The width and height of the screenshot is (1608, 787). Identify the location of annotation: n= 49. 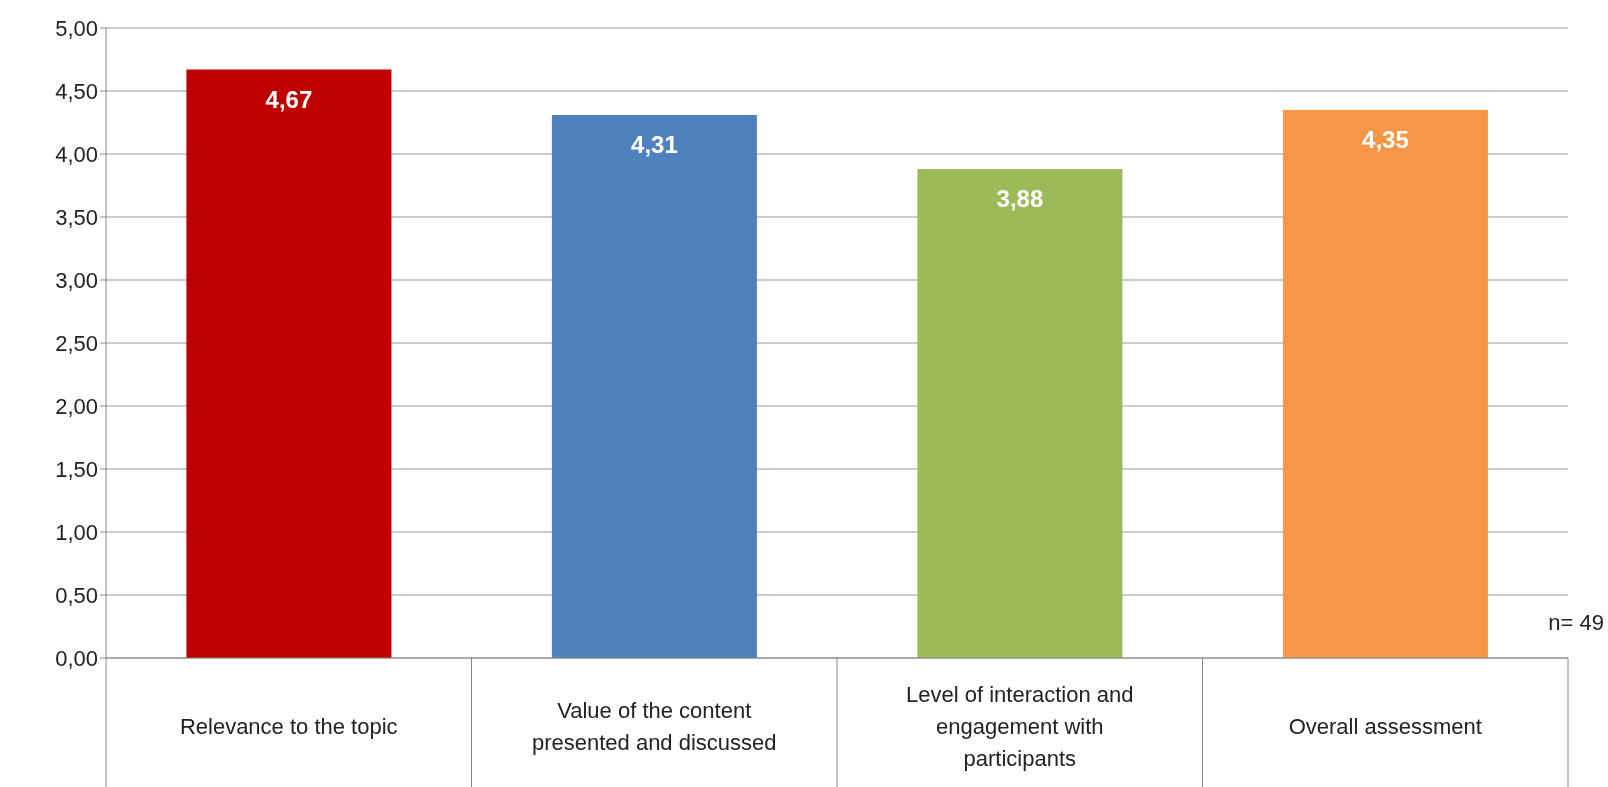
(1576, 623).